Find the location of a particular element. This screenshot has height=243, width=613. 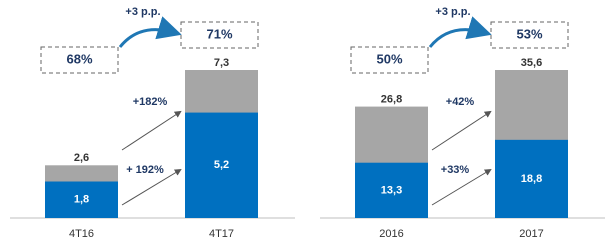

x-tick-label: 2016 is located at coordinates (391, 234).